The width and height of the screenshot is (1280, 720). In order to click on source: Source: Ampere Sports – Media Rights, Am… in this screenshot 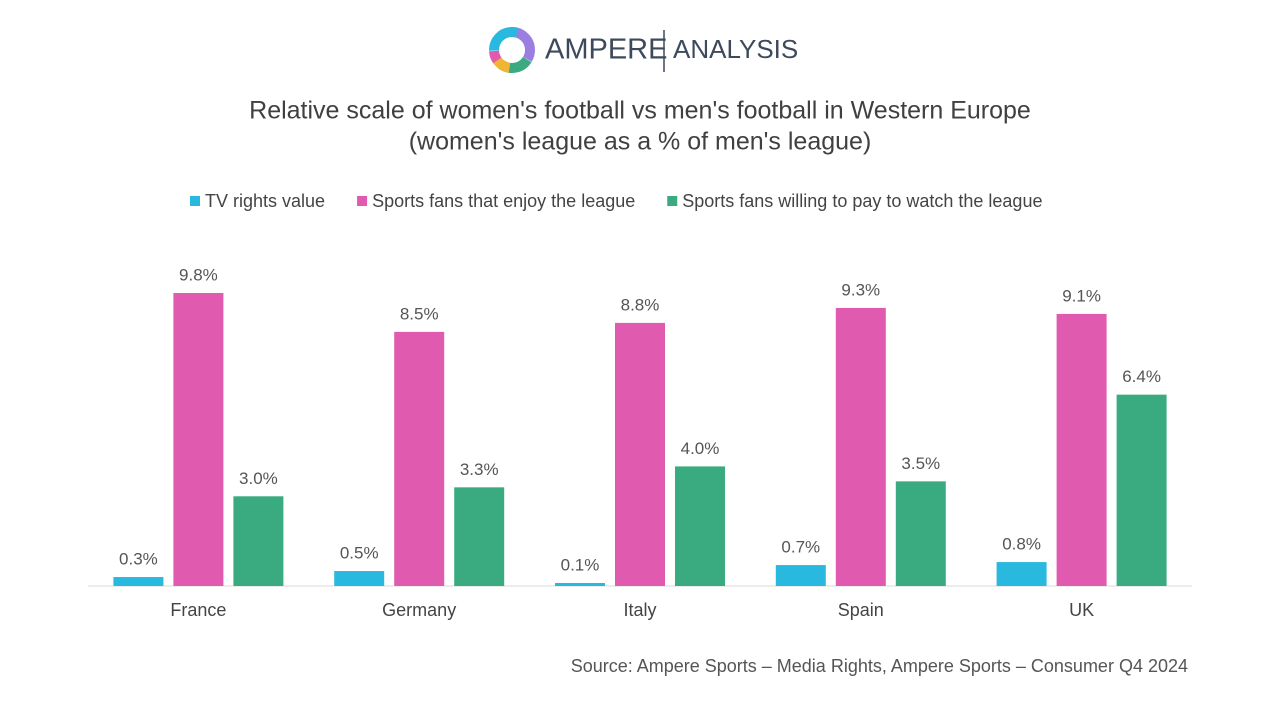, I will do `click(879, 666)`.